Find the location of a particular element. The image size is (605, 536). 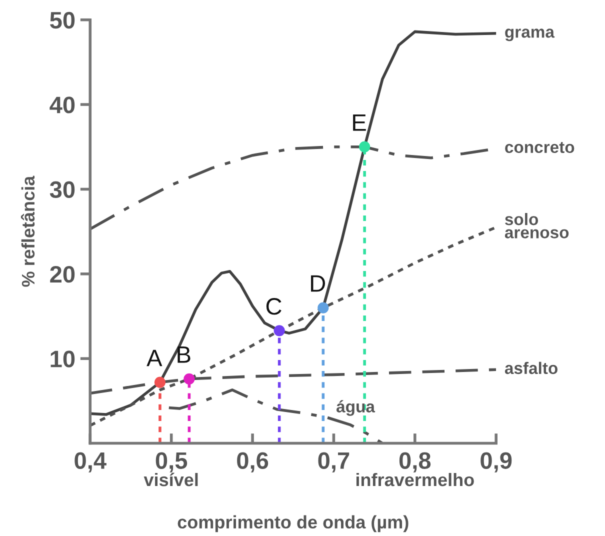

x-tick-label: 0,9 is located at coordinates (496, 462).